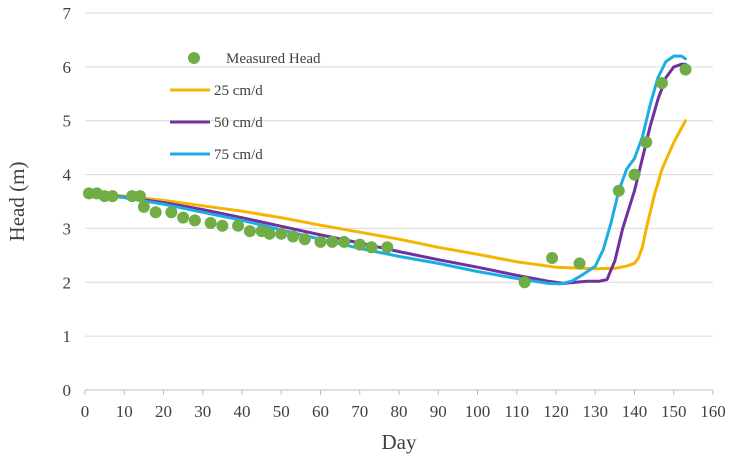 This screenshot has height=456, width=742. Describe the element at coordinates (438, 411) in the screenshot. I see `x-tick-label: 90` at that location.